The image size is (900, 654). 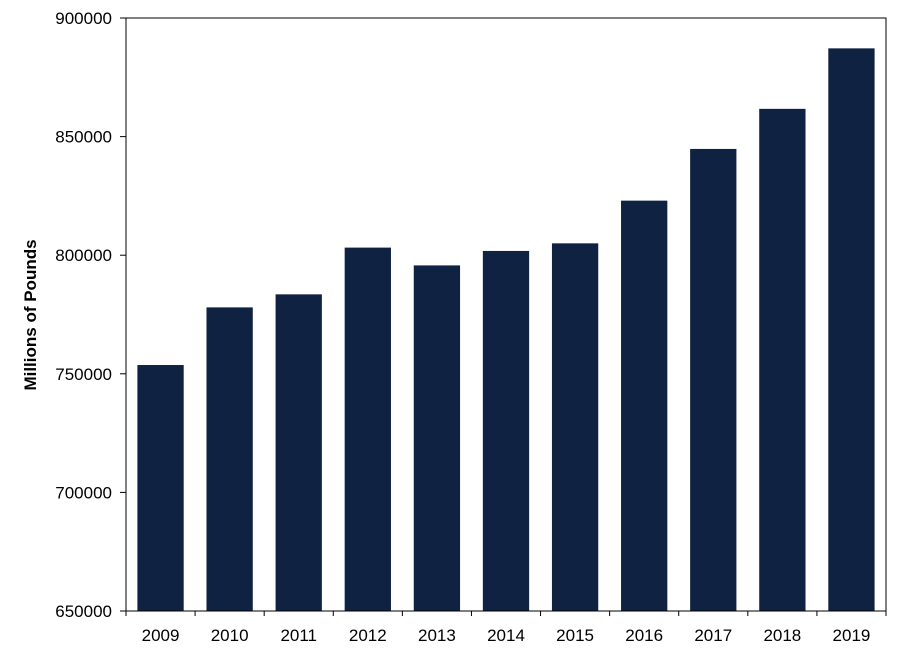 I want to click on y-tick-label: 900000, so click(x=83, y=18).